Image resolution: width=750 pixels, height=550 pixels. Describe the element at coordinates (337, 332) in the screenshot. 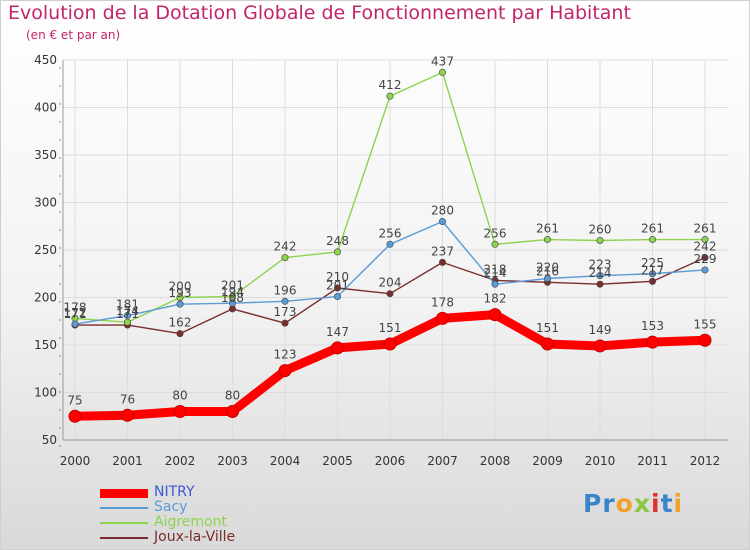

I see `data-label-nitry: 147` at that location.